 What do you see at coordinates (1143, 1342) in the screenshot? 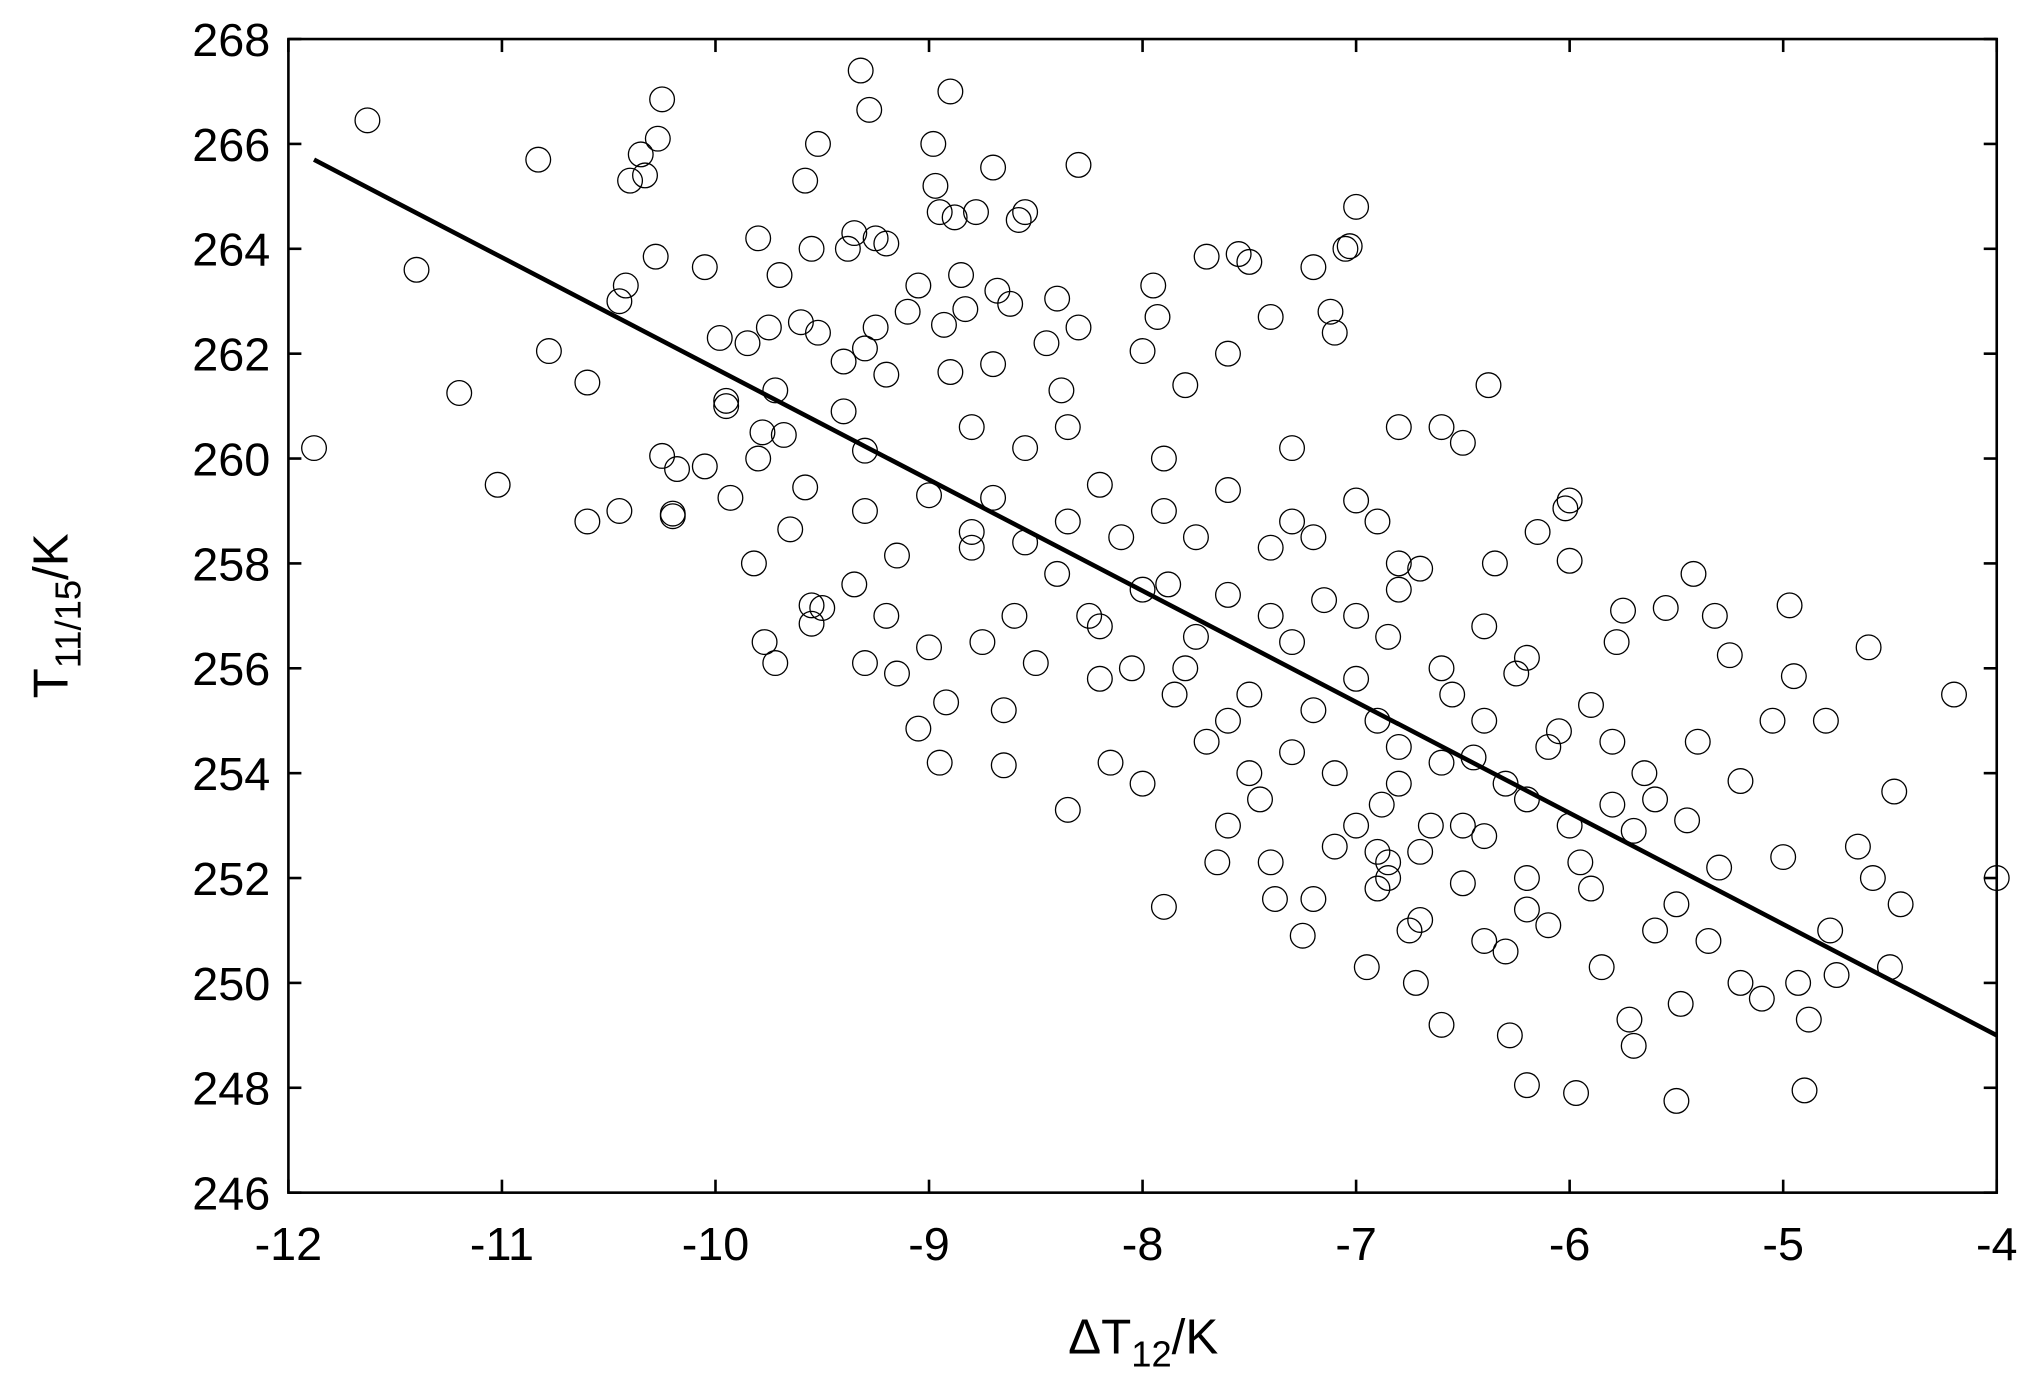
I see `x-axis-label: ΔT12/K` at bounding box center [1143, 1342].